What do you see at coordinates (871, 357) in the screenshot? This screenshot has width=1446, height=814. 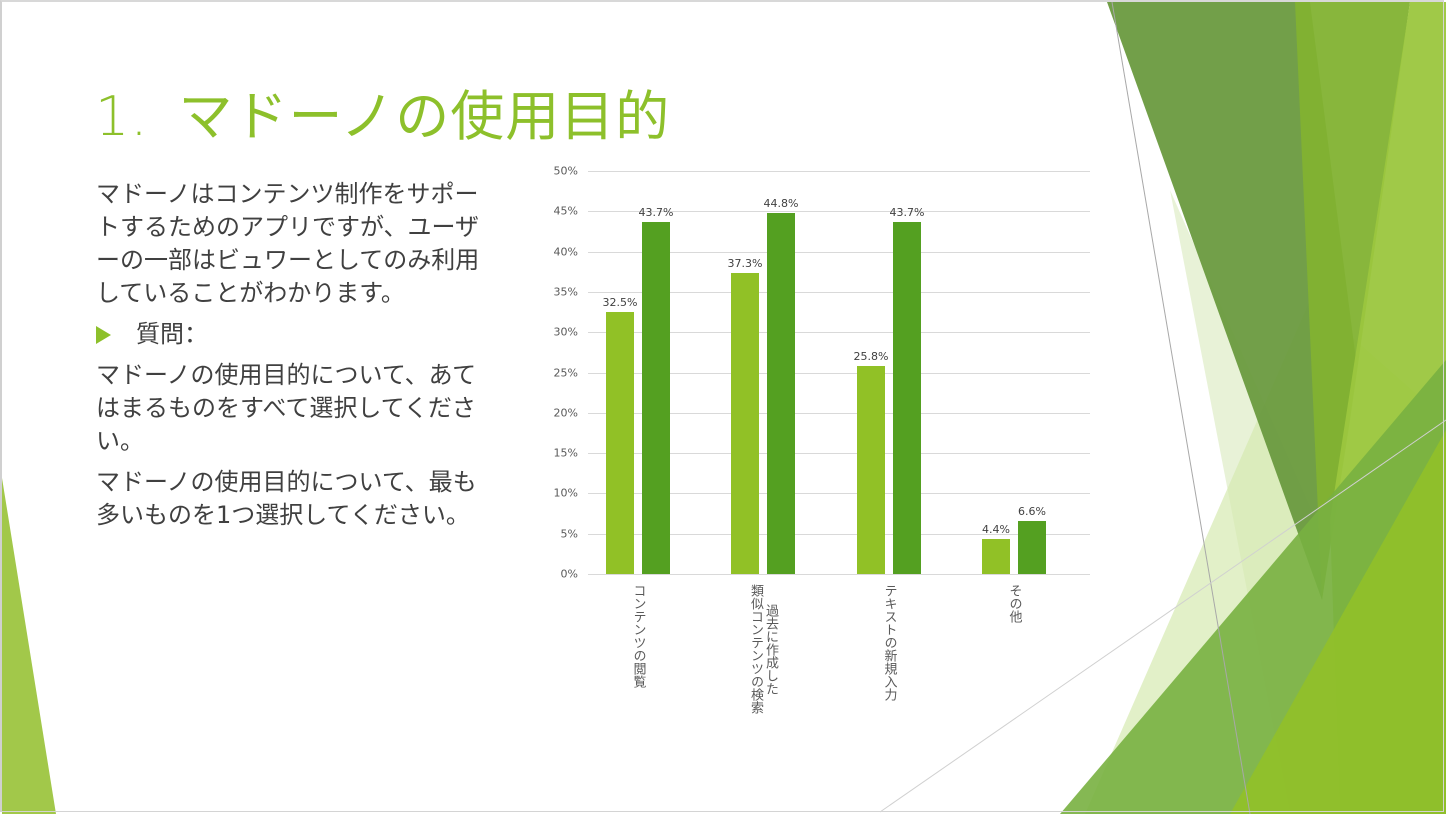 I see `data-label: 25.8%` at bounding box center [871, 357].